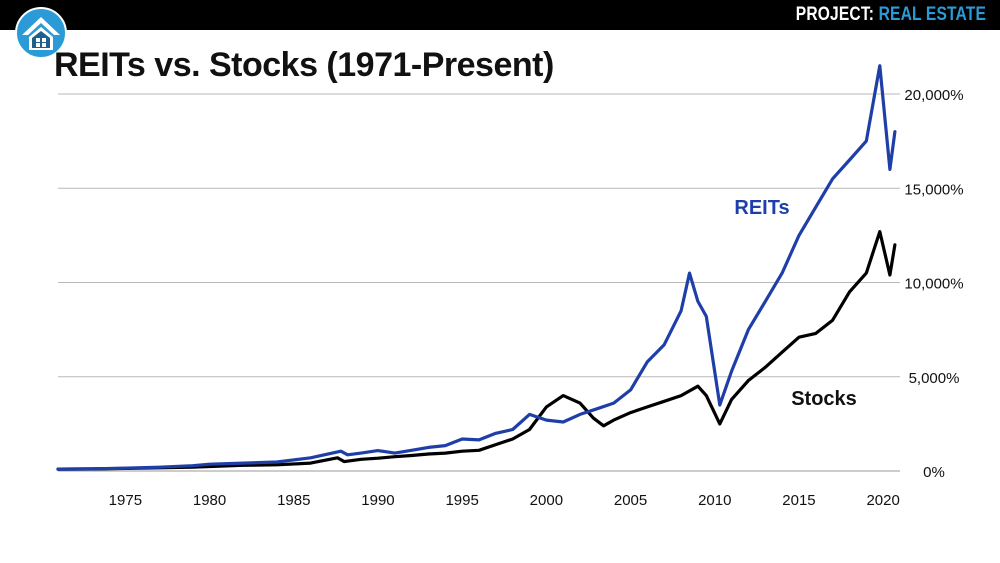 Image resolution: width=1000 pixels, height=563 pixels. Describe the element at coordinates (500, 15) in the screenshot. I see `top-bar: PROJECT: REAL ESTATE` at that location.